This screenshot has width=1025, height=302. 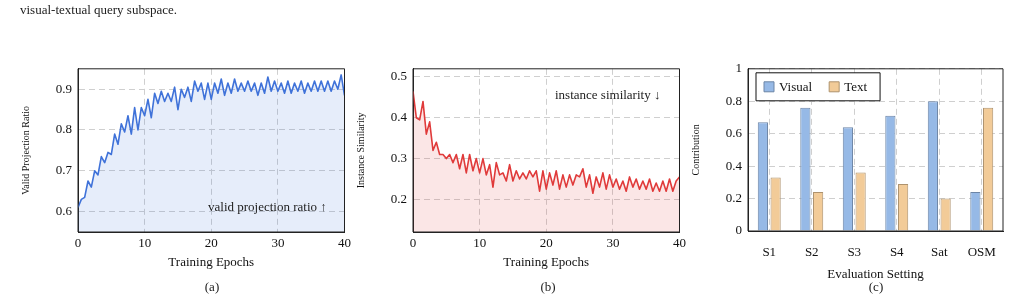 I want to click on y-axis-title: Instance Similarity, so click(x=360, y=150).